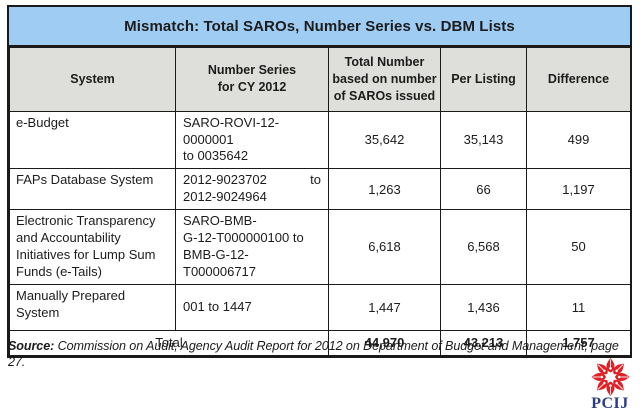 Image resolution: width=640 pixels, height=418 pixels. What do you see at coordinates (252, 189) in the screenshot?
I see `number-series-cell: 2012-9023702 to 2012-9024964` at bounding box center [252, 189].